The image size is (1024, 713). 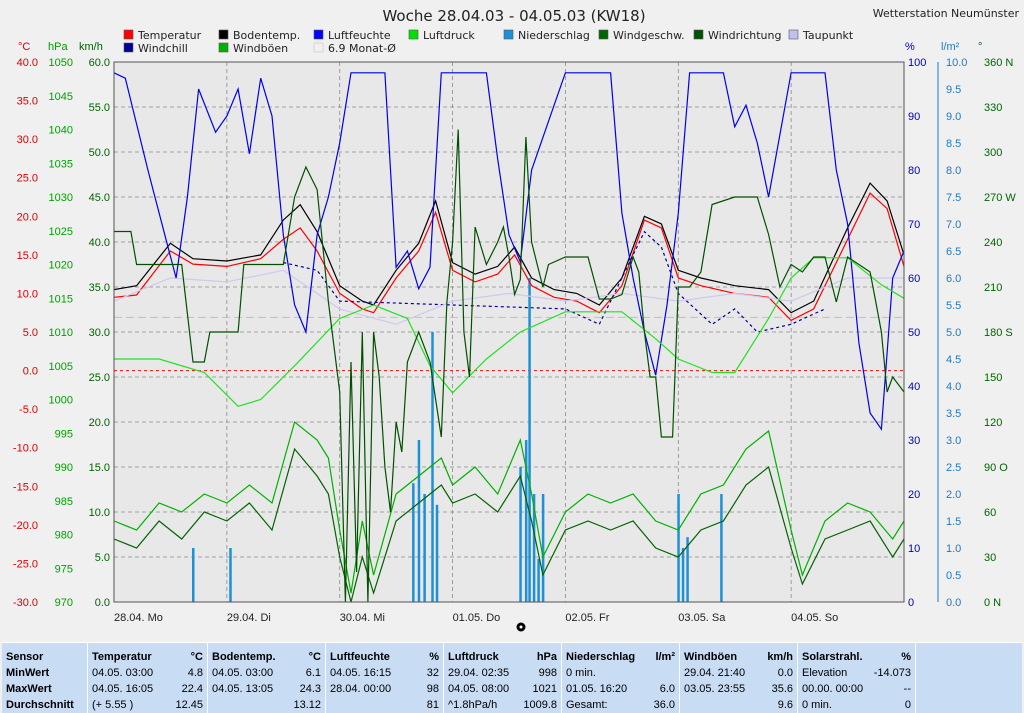 I want to click on stats-label: 0 min., so click(x=581, y=673).